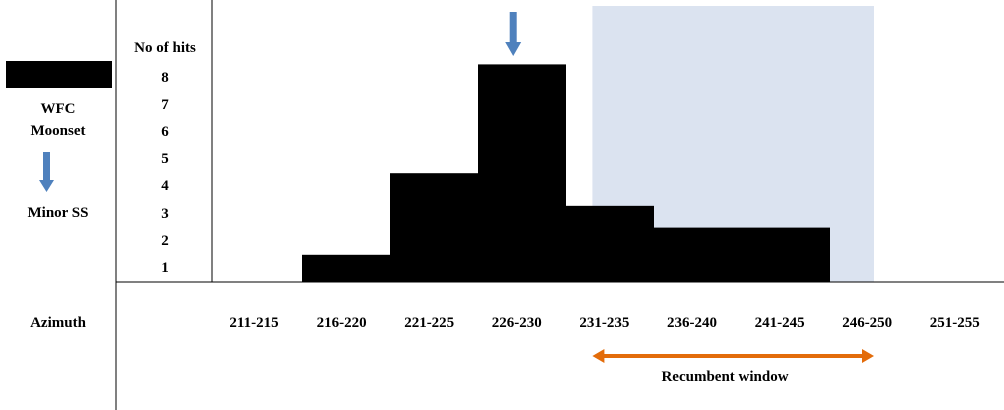 This screenshot has height=410, width=1004. I want to click on marker-arrow-icon, so click(513, 34).